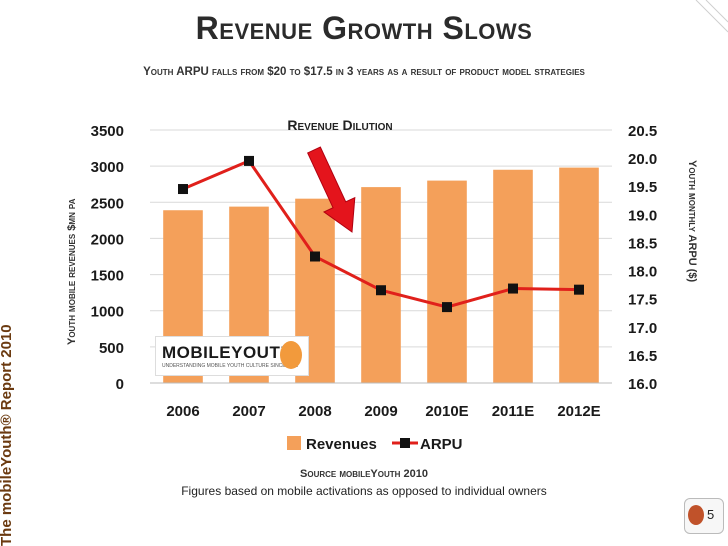 This screenshot has width=728, height=546. What do you see at coordinates (341, 444) in the screenshot?
I see `legend-label-revenues: Revenues` at bounding box center [341, 444].